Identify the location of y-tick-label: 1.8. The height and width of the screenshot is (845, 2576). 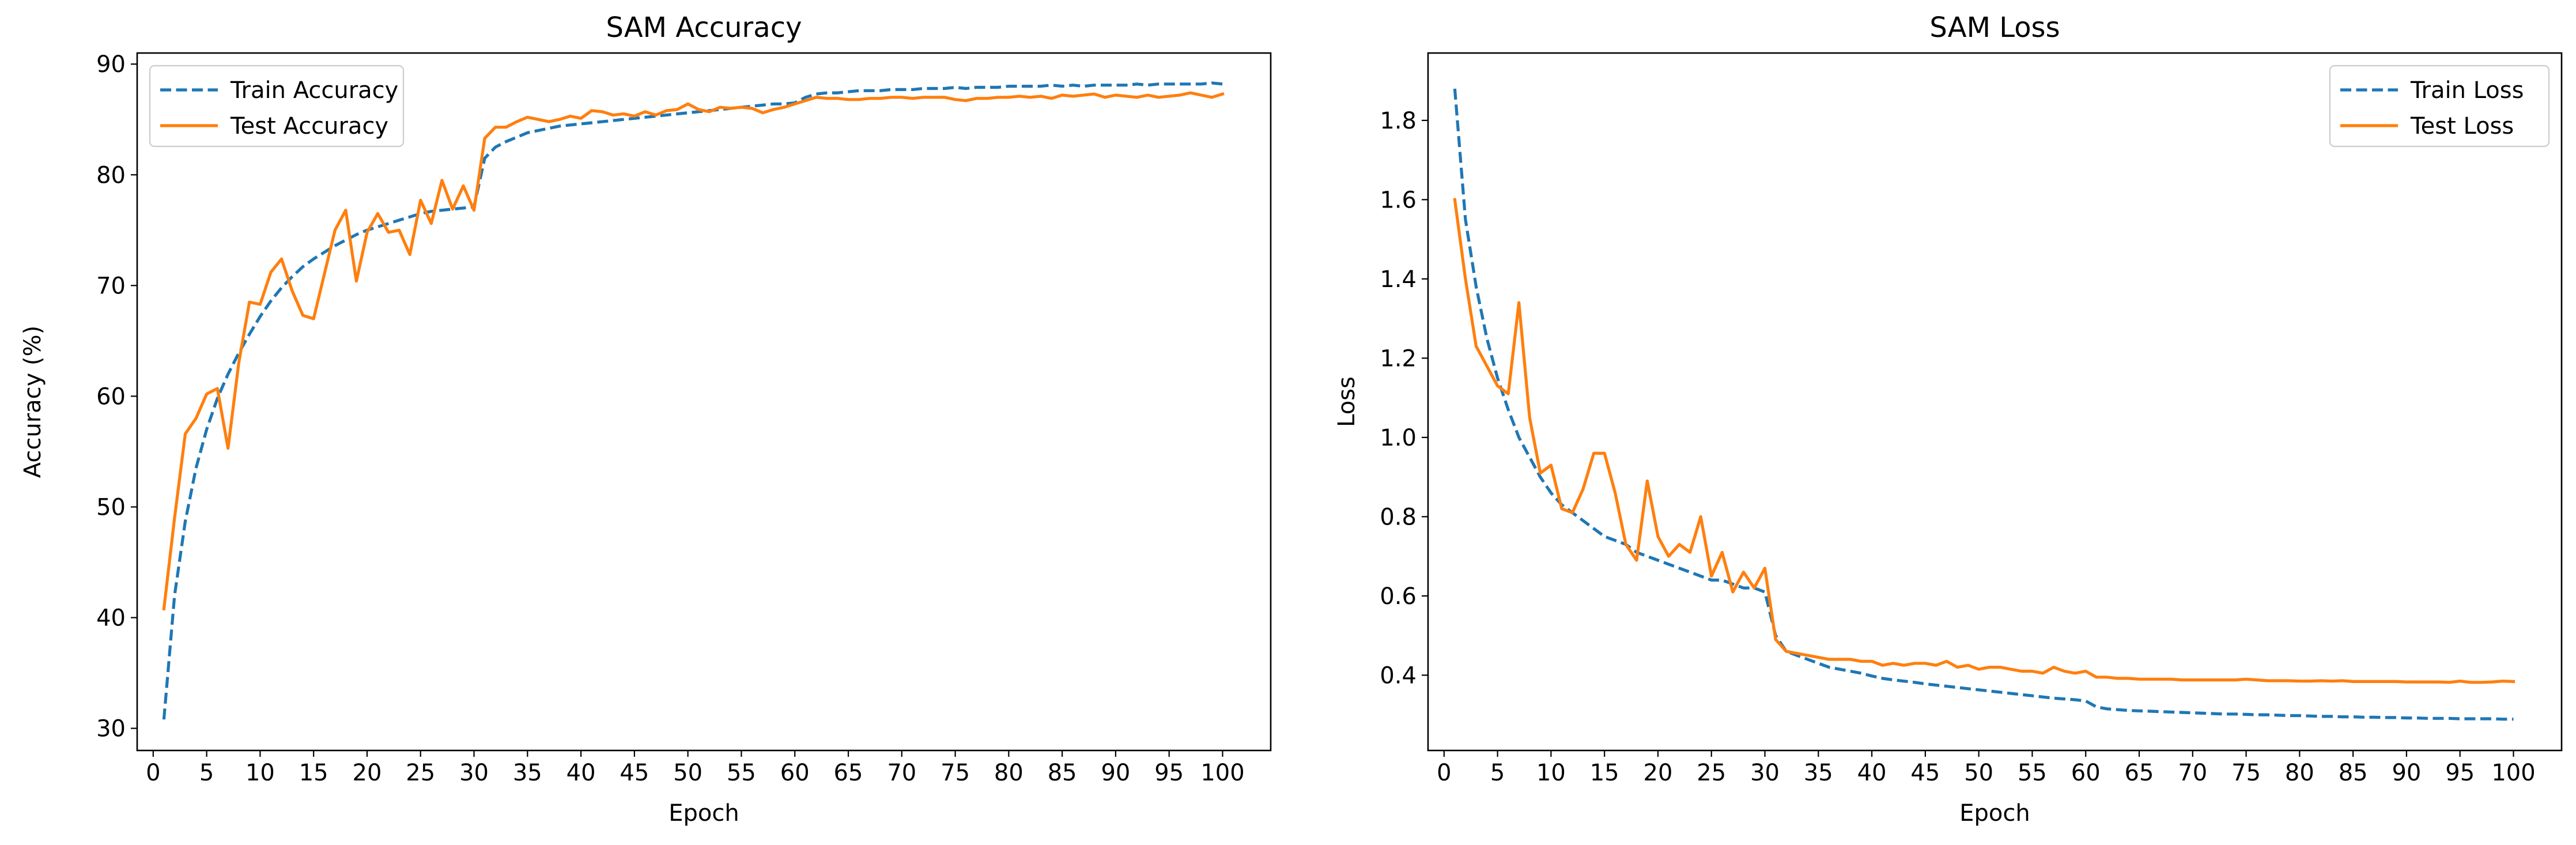
(1398, 121).